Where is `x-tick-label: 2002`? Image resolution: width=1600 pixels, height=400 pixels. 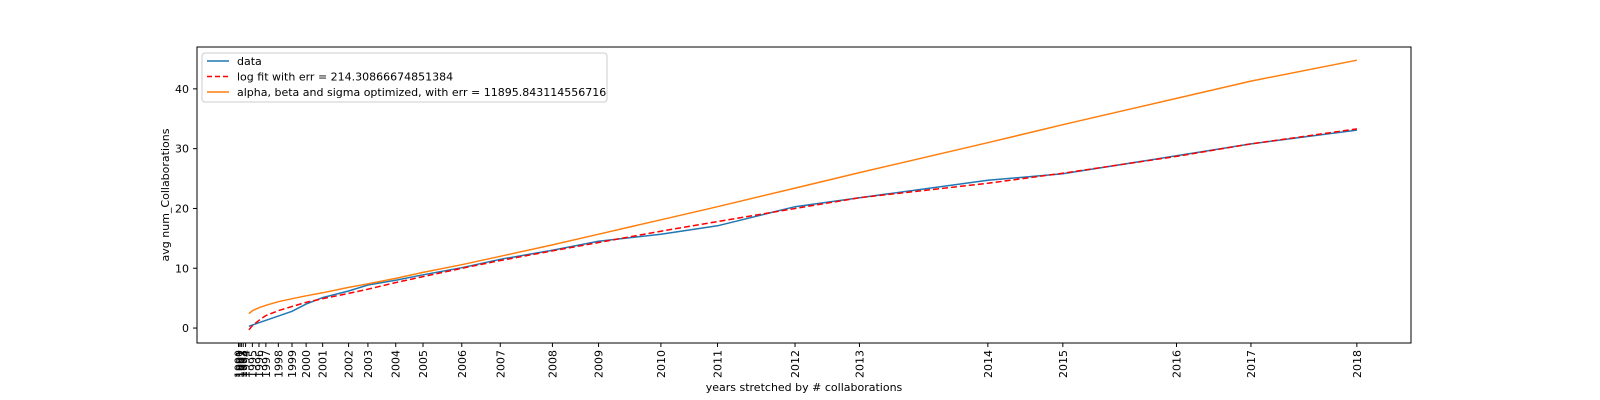 x-tick-label: 2002 is located at coordinates (349, 364).